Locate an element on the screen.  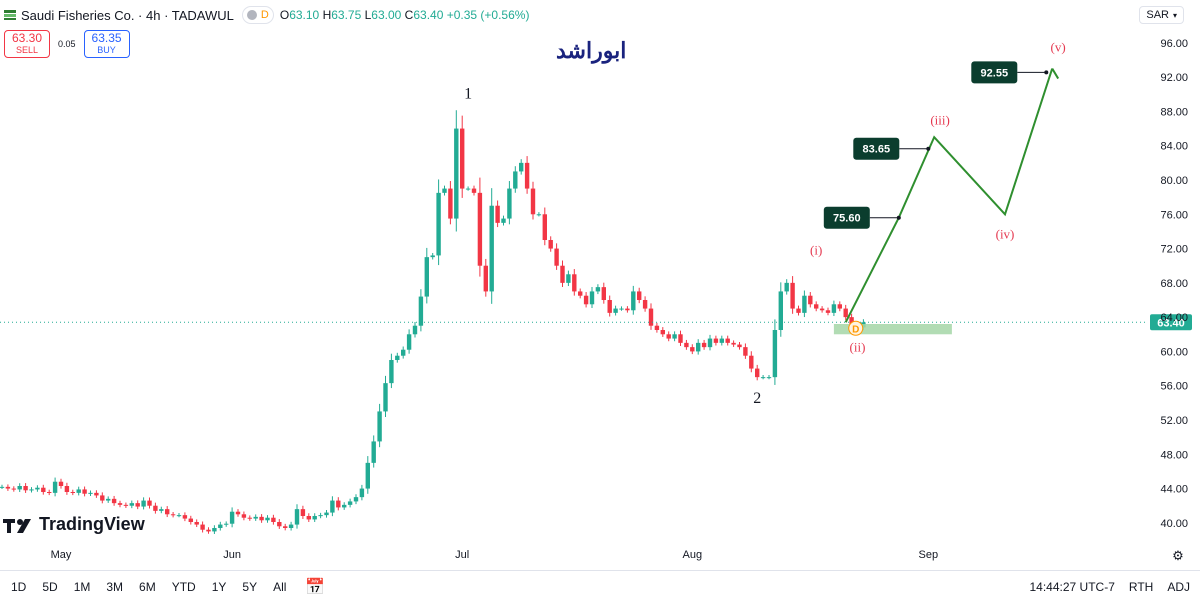
y-tick-label: 80.00 is located at coordinates (1174, 181).